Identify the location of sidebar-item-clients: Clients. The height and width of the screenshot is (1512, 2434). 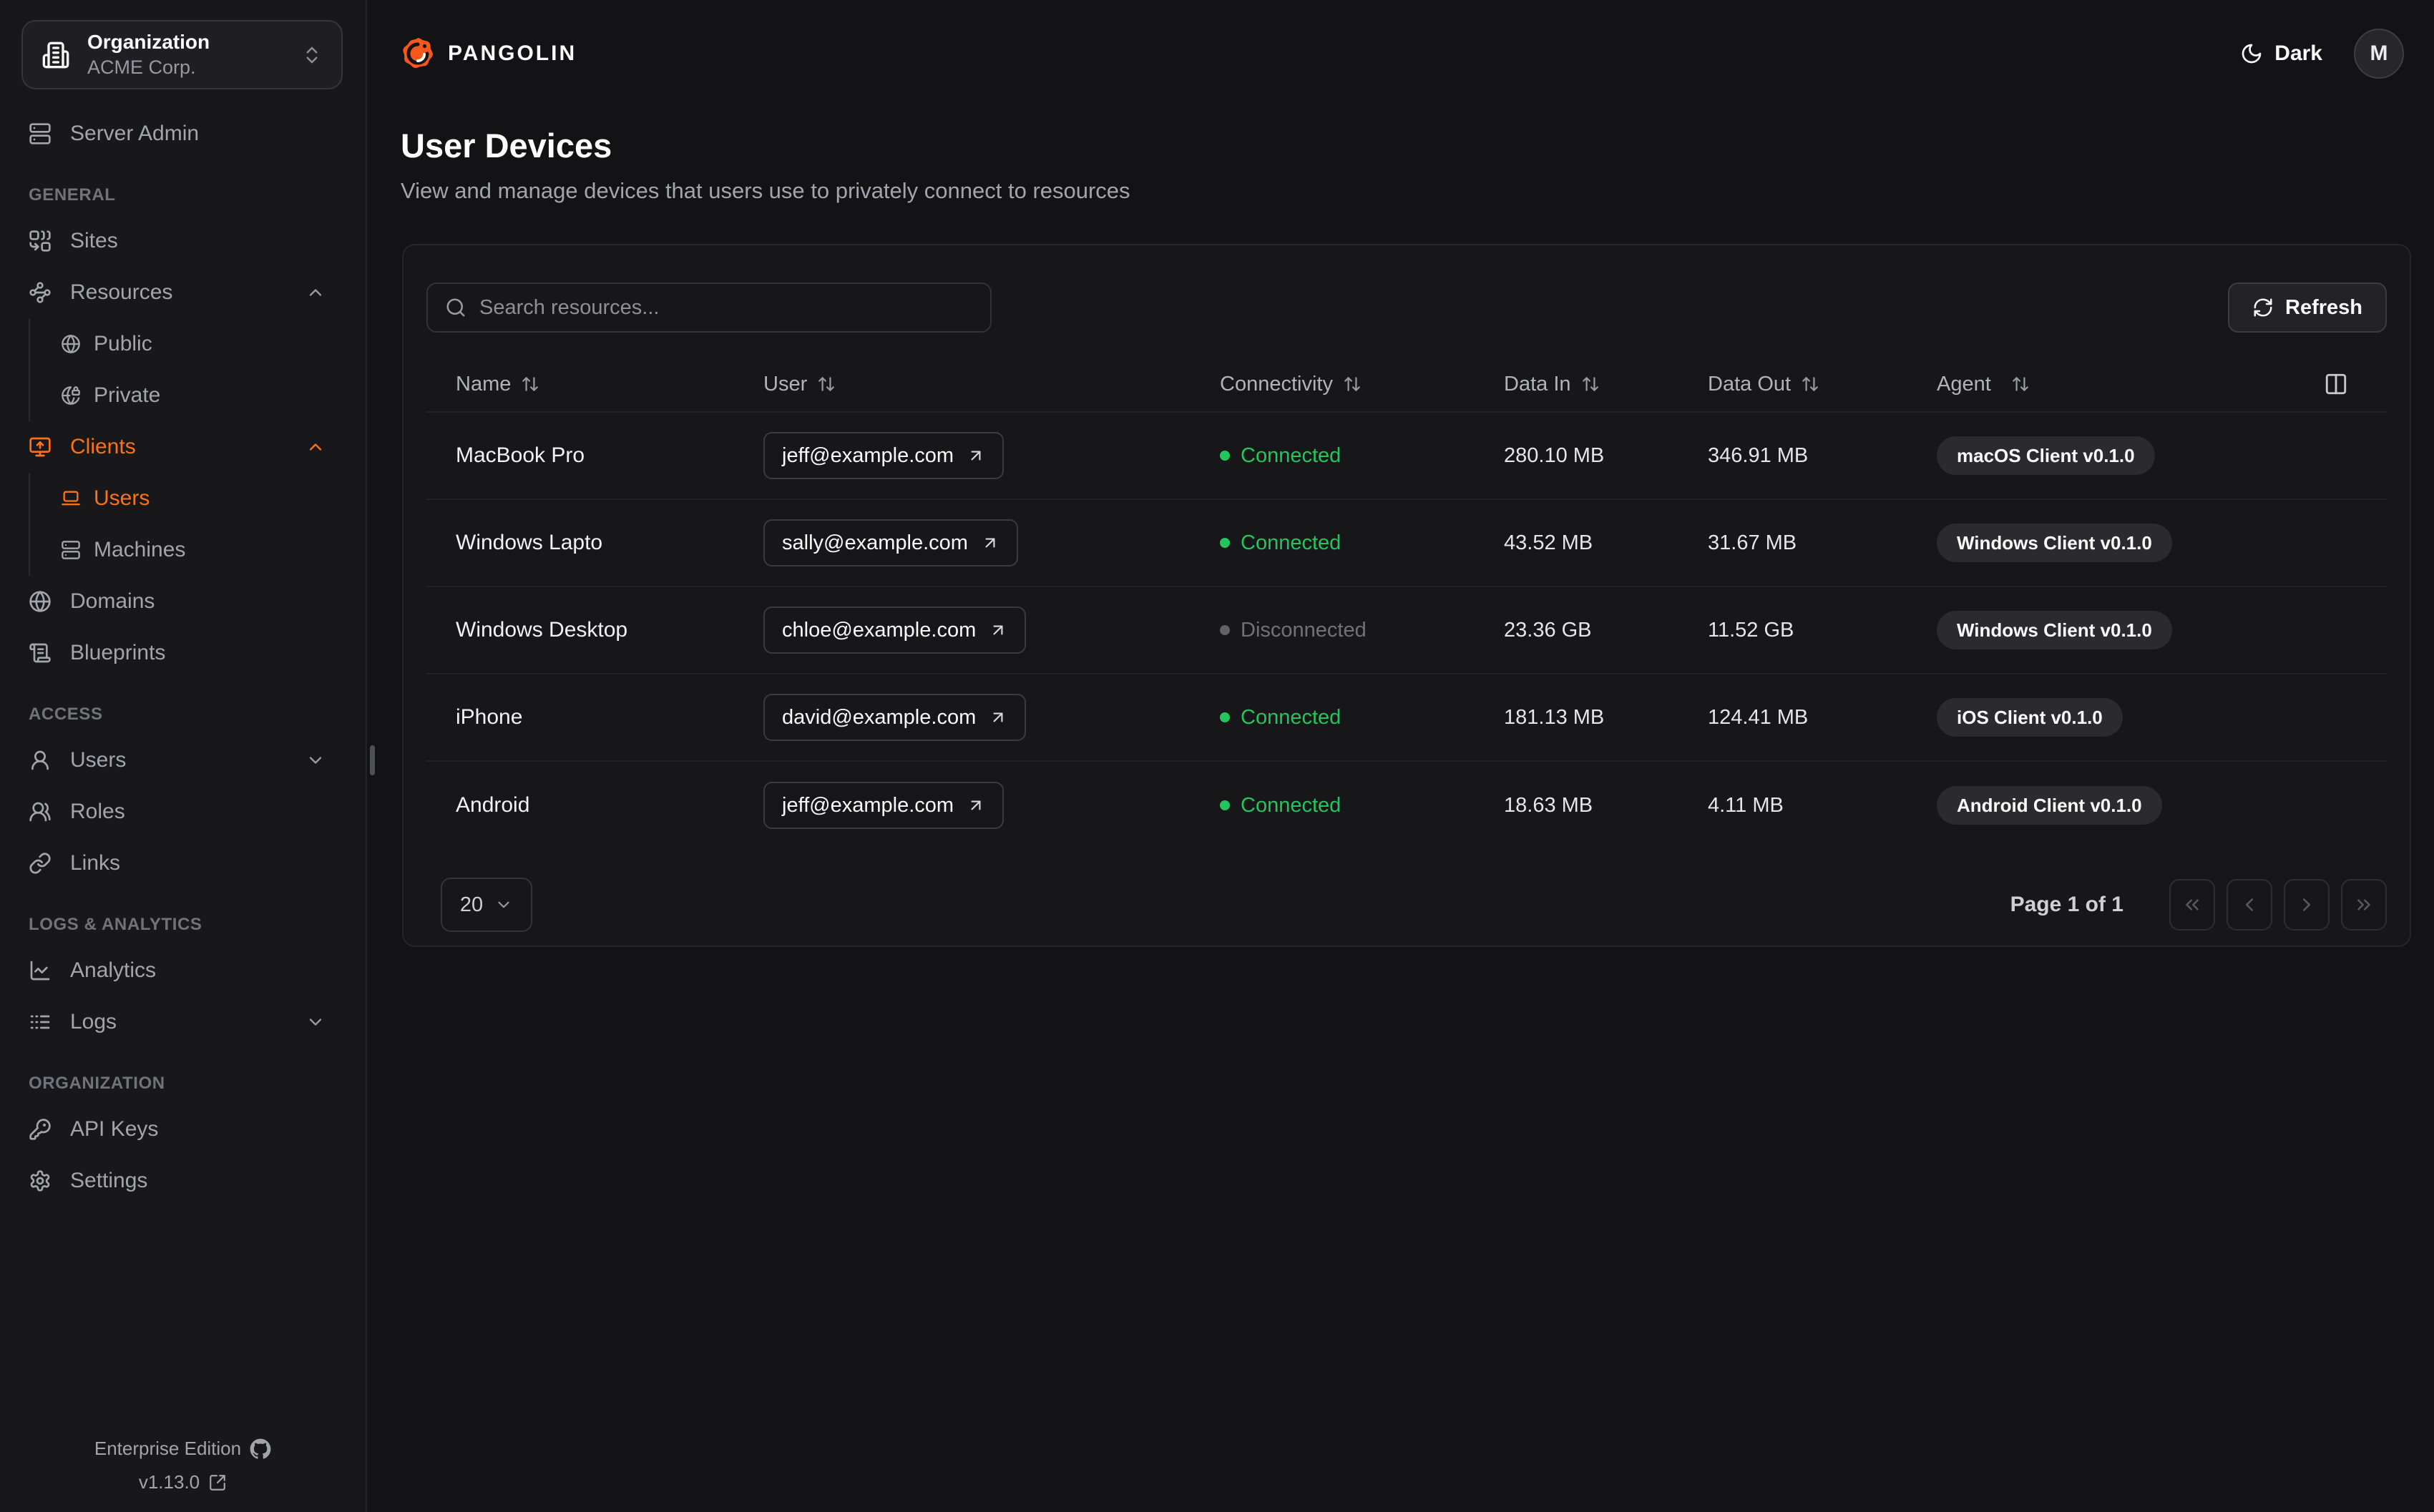
(183, 447).